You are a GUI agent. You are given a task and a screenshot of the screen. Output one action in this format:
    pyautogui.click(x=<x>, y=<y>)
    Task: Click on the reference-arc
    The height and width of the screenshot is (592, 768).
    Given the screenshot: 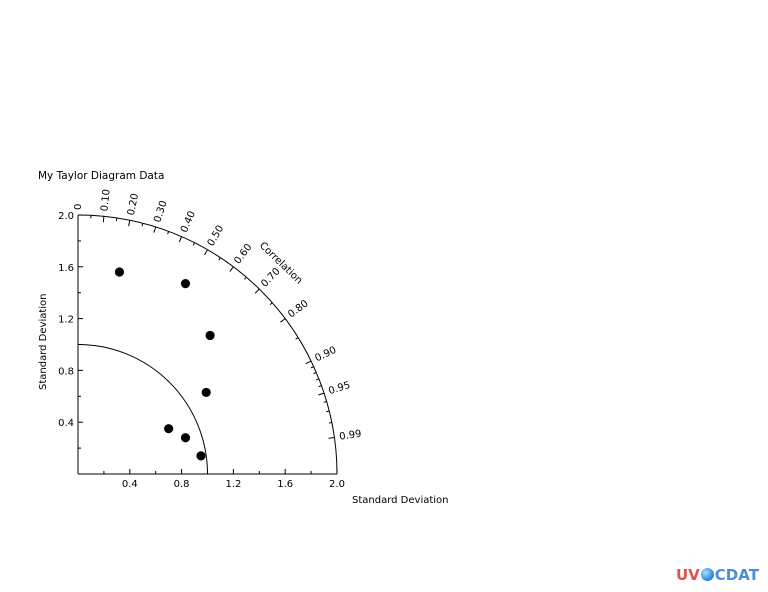 What is the action you would take?
    pyautogui.click(x=142, y=409)
    